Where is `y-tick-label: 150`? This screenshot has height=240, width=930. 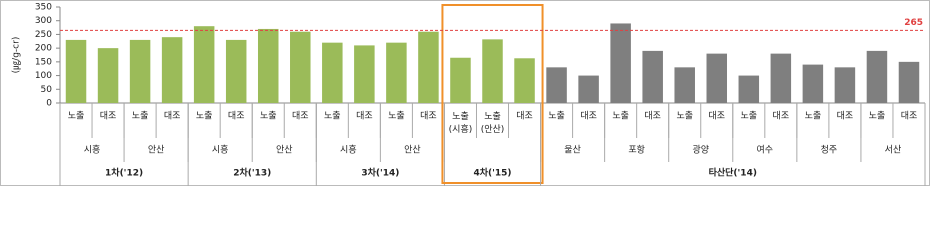
y-tick-label: 150 is located at coordinates (43, 62).